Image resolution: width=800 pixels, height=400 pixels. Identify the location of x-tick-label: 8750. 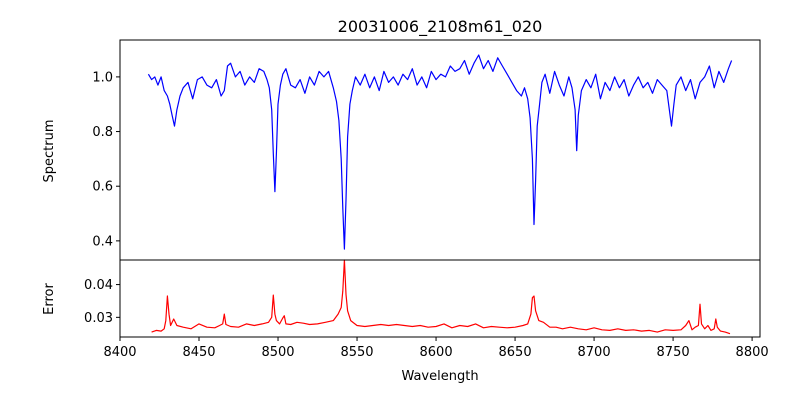
(673, 352).